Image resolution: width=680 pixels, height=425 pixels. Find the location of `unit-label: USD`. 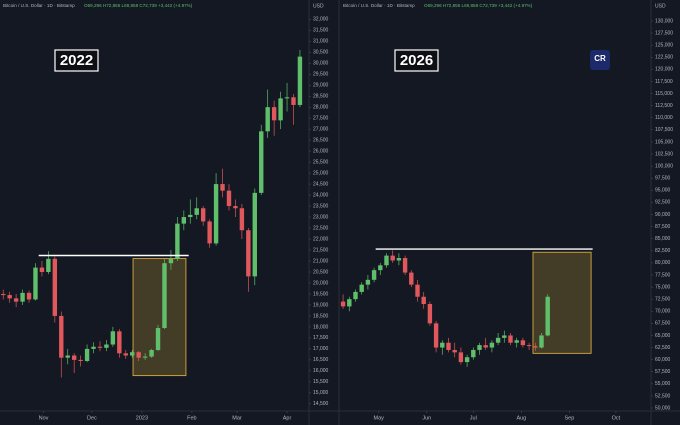

unit-label: USD is located at coordinates (660, 6).